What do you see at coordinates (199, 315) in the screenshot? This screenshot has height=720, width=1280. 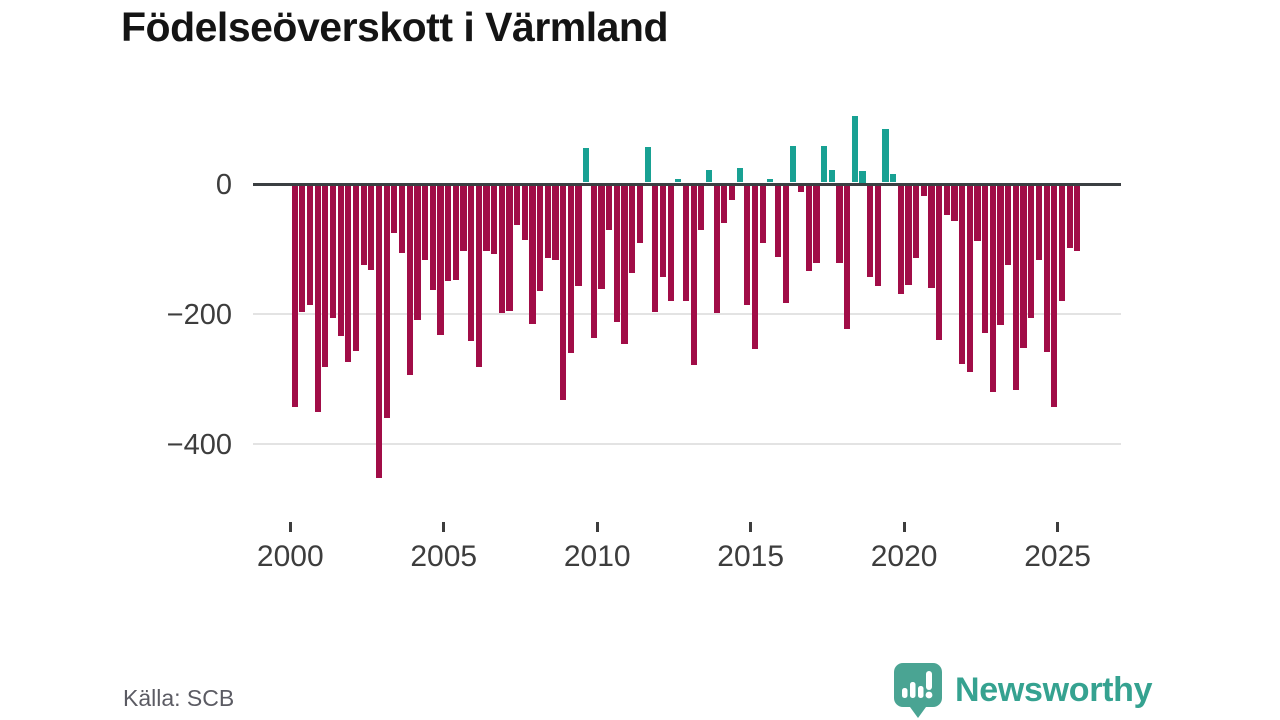 I see `y-axis-label: −200` at bounding box center [199, 315].